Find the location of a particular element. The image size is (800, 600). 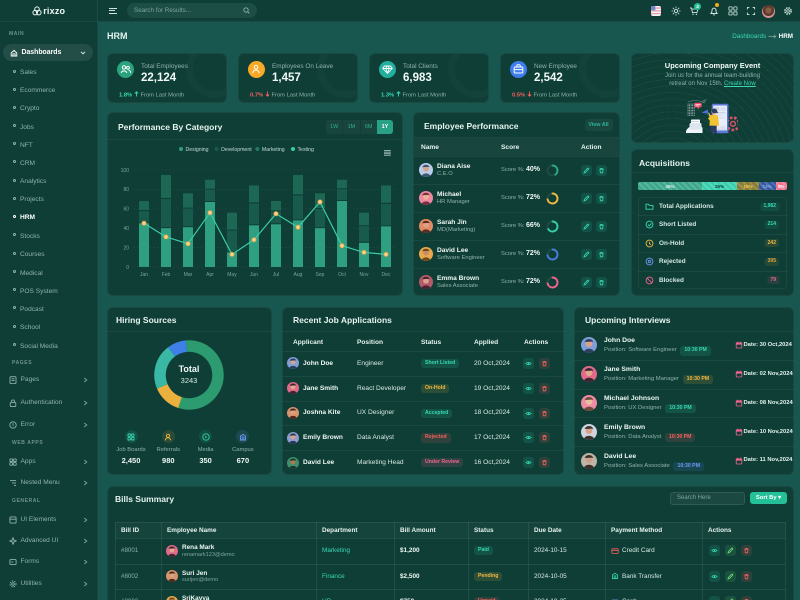

svg-text: Testing is located at coordinates (305, 150).